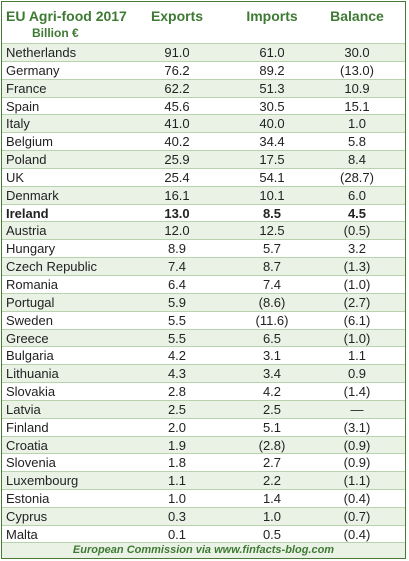 The image size is (409, 561). What do you see at coordinates (15, 177) in the screenshot?
I see `country-cell: UK` at bounding box center [15, 177].